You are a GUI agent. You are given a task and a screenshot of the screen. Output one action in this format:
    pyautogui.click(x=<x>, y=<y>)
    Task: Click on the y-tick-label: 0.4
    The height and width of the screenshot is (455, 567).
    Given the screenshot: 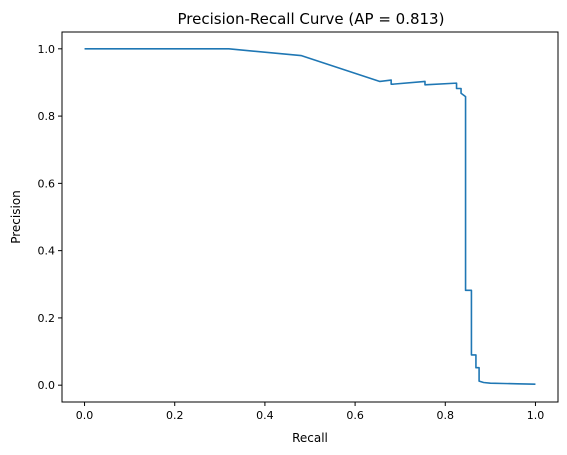 What is the action you would take?
    pyautogui.click(x=47, y=251)
    